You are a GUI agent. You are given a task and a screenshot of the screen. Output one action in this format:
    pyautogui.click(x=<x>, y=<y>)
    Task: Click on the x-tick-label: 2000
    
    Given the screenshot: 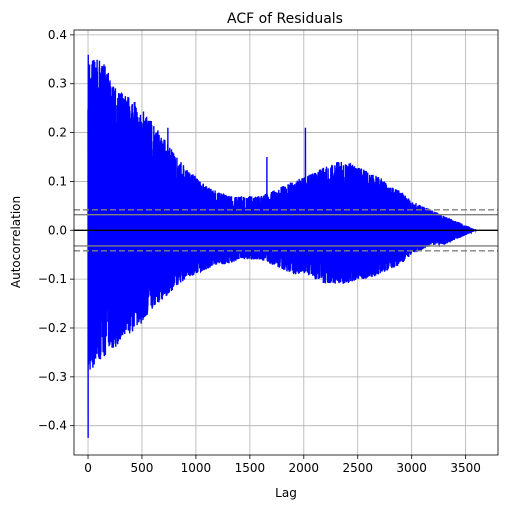 What is the action you would take?
    pyautogui.click(x=304, y=468)
    